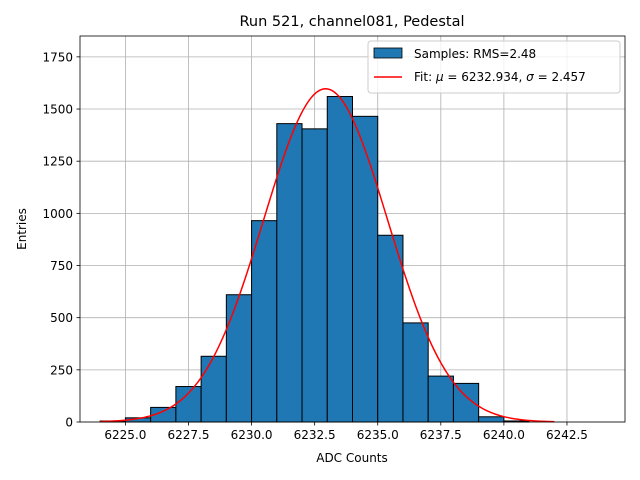 Image resolution: width=640 pixels, height=480 pixels. Describe the element at coordinates (378, 435) in the screenshot. I see `x-tick-label: 6235.0` at that location.